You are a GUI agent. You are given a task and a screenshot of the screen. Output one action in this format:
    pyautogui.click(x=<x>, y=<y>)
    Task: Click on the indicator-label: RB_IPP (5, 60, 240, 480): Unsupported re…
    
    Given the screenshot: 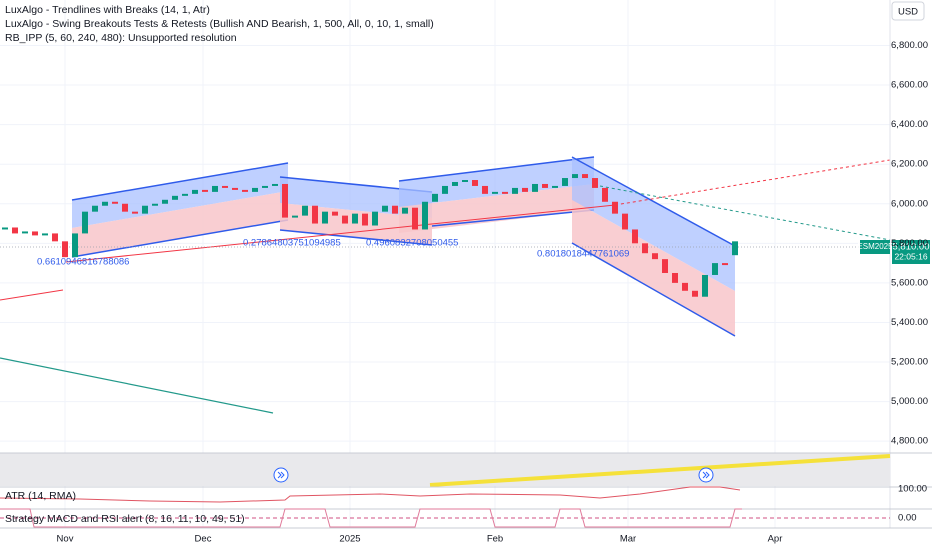 What is the action you would take?
    pyautogui.click(x=121, y=38)
    